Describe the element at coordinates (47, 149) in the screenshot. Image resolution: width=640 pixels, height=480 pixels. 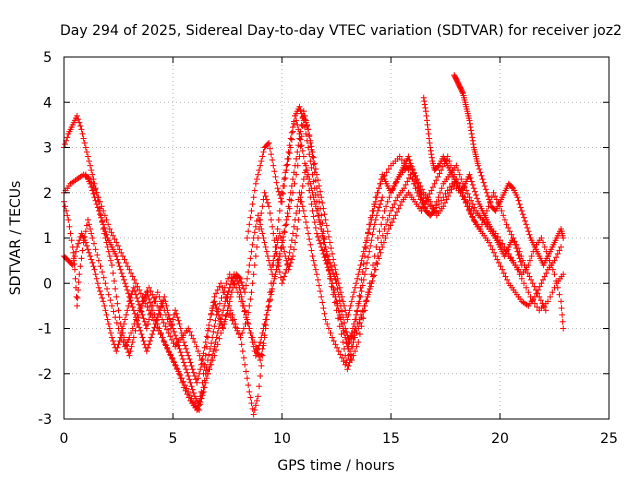
I see `y-tick-label: 3` at that location.